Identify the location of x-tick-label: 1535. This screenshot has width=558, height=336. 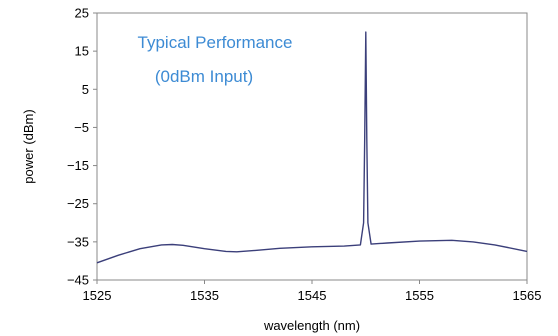
(204, 295).